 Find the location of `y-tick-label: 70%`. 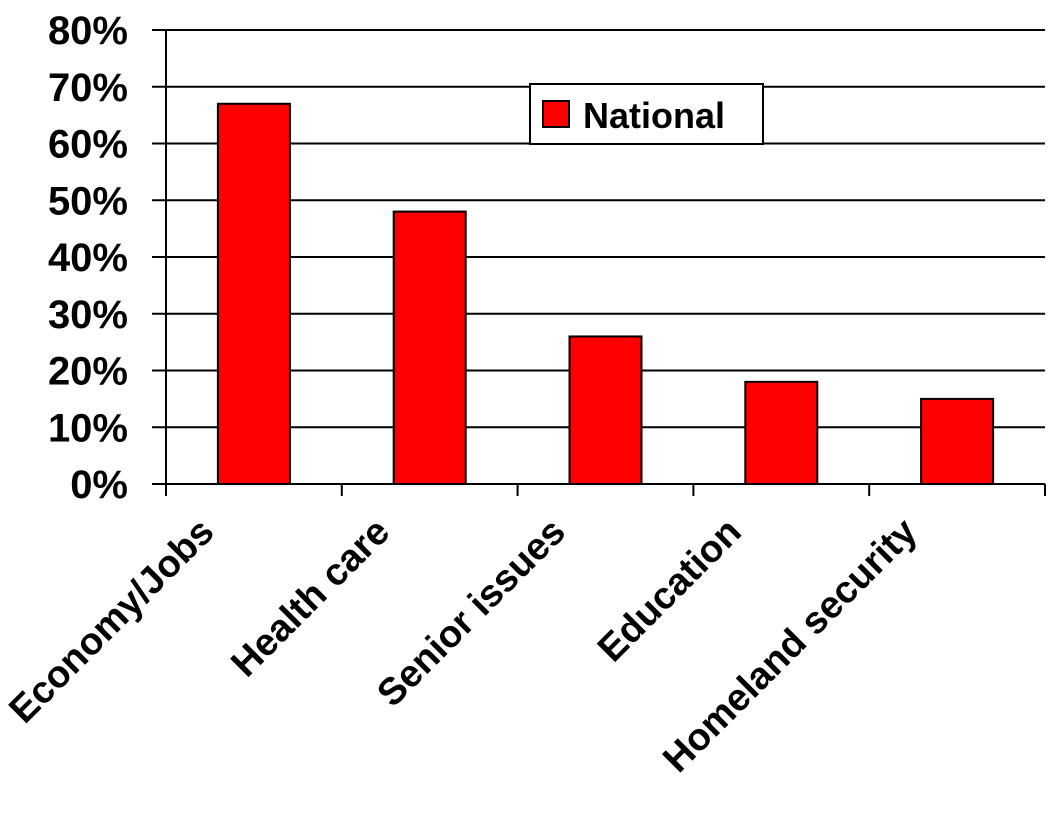

y-tick-label: 70% is located at coordinates (88, 88).